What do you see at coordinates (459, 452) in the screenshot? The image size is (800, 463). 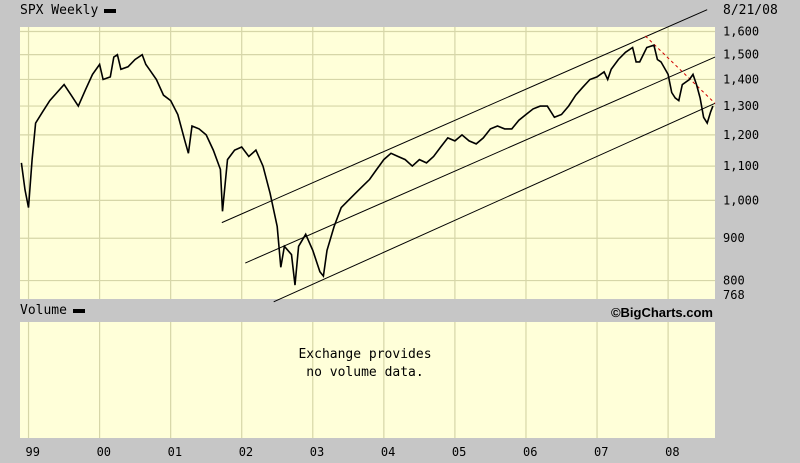 I see `x-tick-label: 05` at bounding box center [459, 452].